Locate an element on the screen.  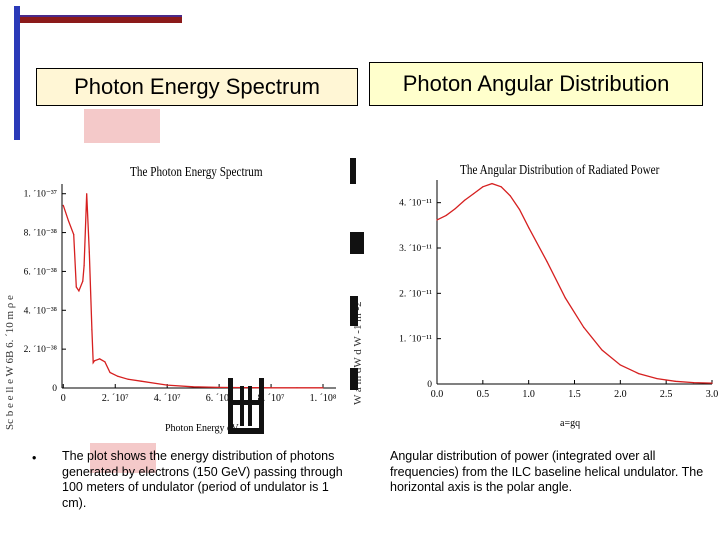
chart1-title: The Photon Energy Spectrum is located at coordinates (196, 172).